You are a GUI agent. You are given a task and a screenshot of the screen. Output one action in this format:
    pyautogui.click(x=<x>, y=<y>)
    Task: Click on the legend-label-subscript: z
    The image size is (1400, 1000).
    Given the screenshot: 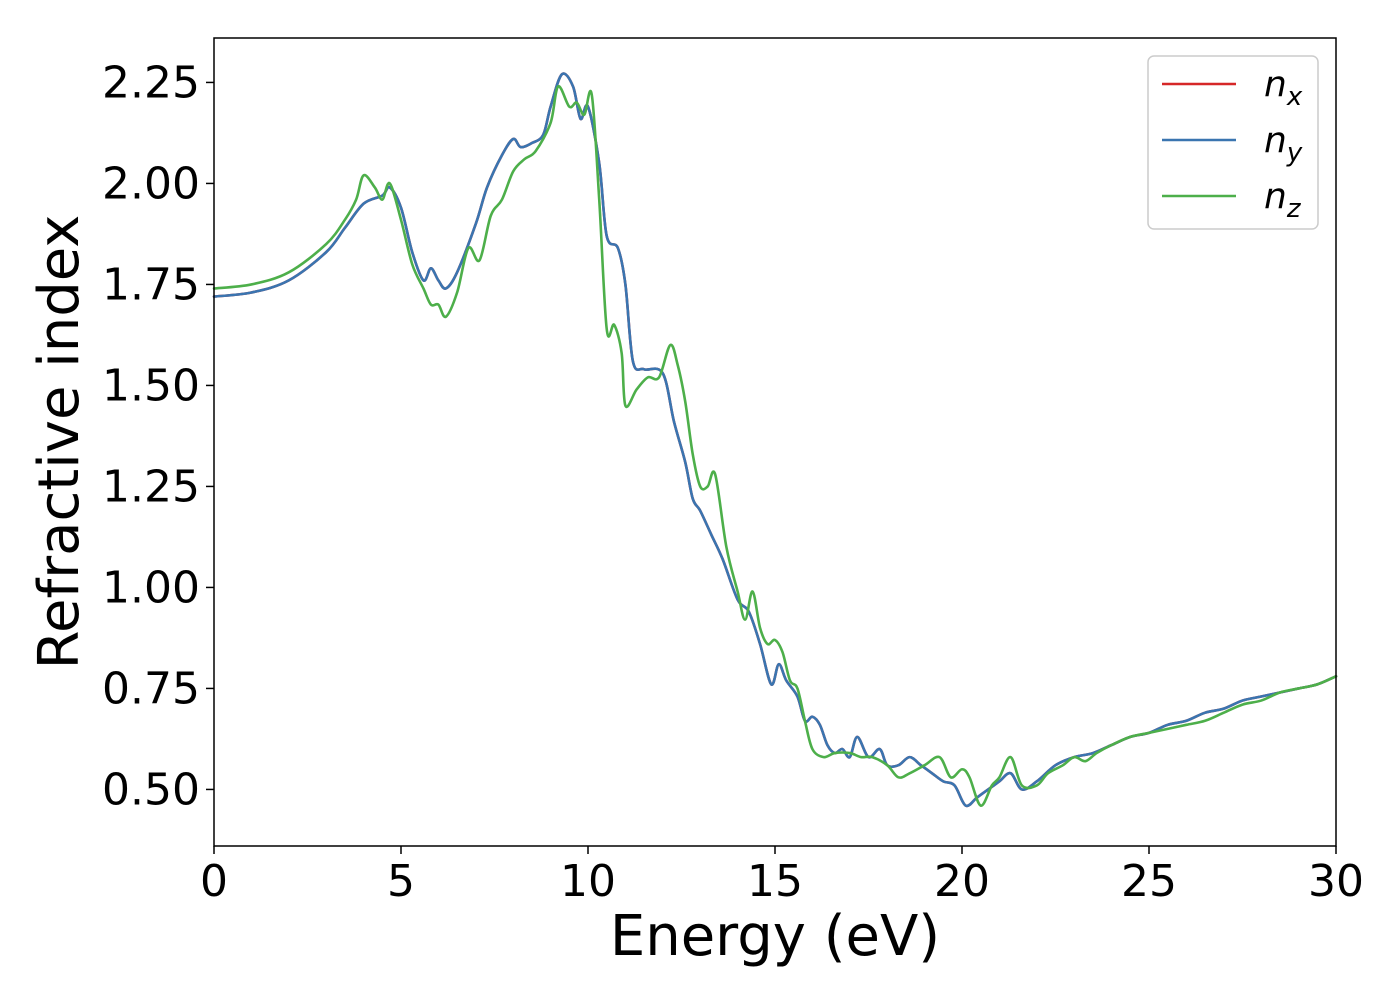 What is the action you would take?
    pyautogui.click(x=1294, y=209)
    